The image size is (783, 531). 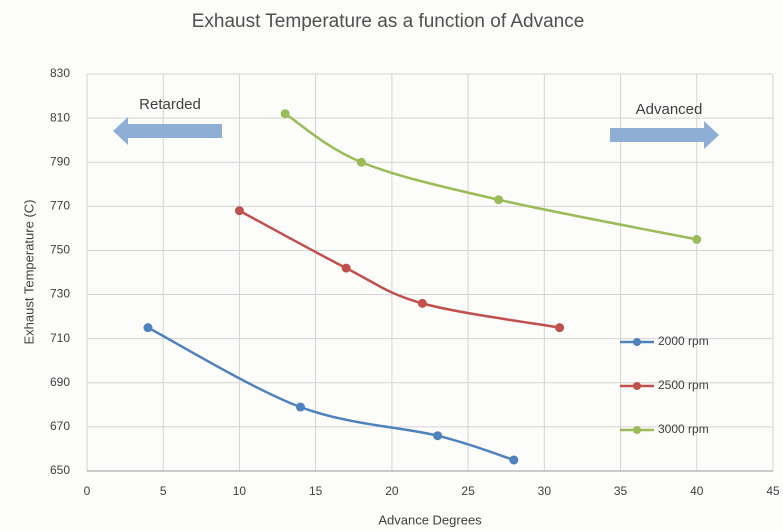 I want to click on x-tick-label: 25, so click(x=468, y=491).